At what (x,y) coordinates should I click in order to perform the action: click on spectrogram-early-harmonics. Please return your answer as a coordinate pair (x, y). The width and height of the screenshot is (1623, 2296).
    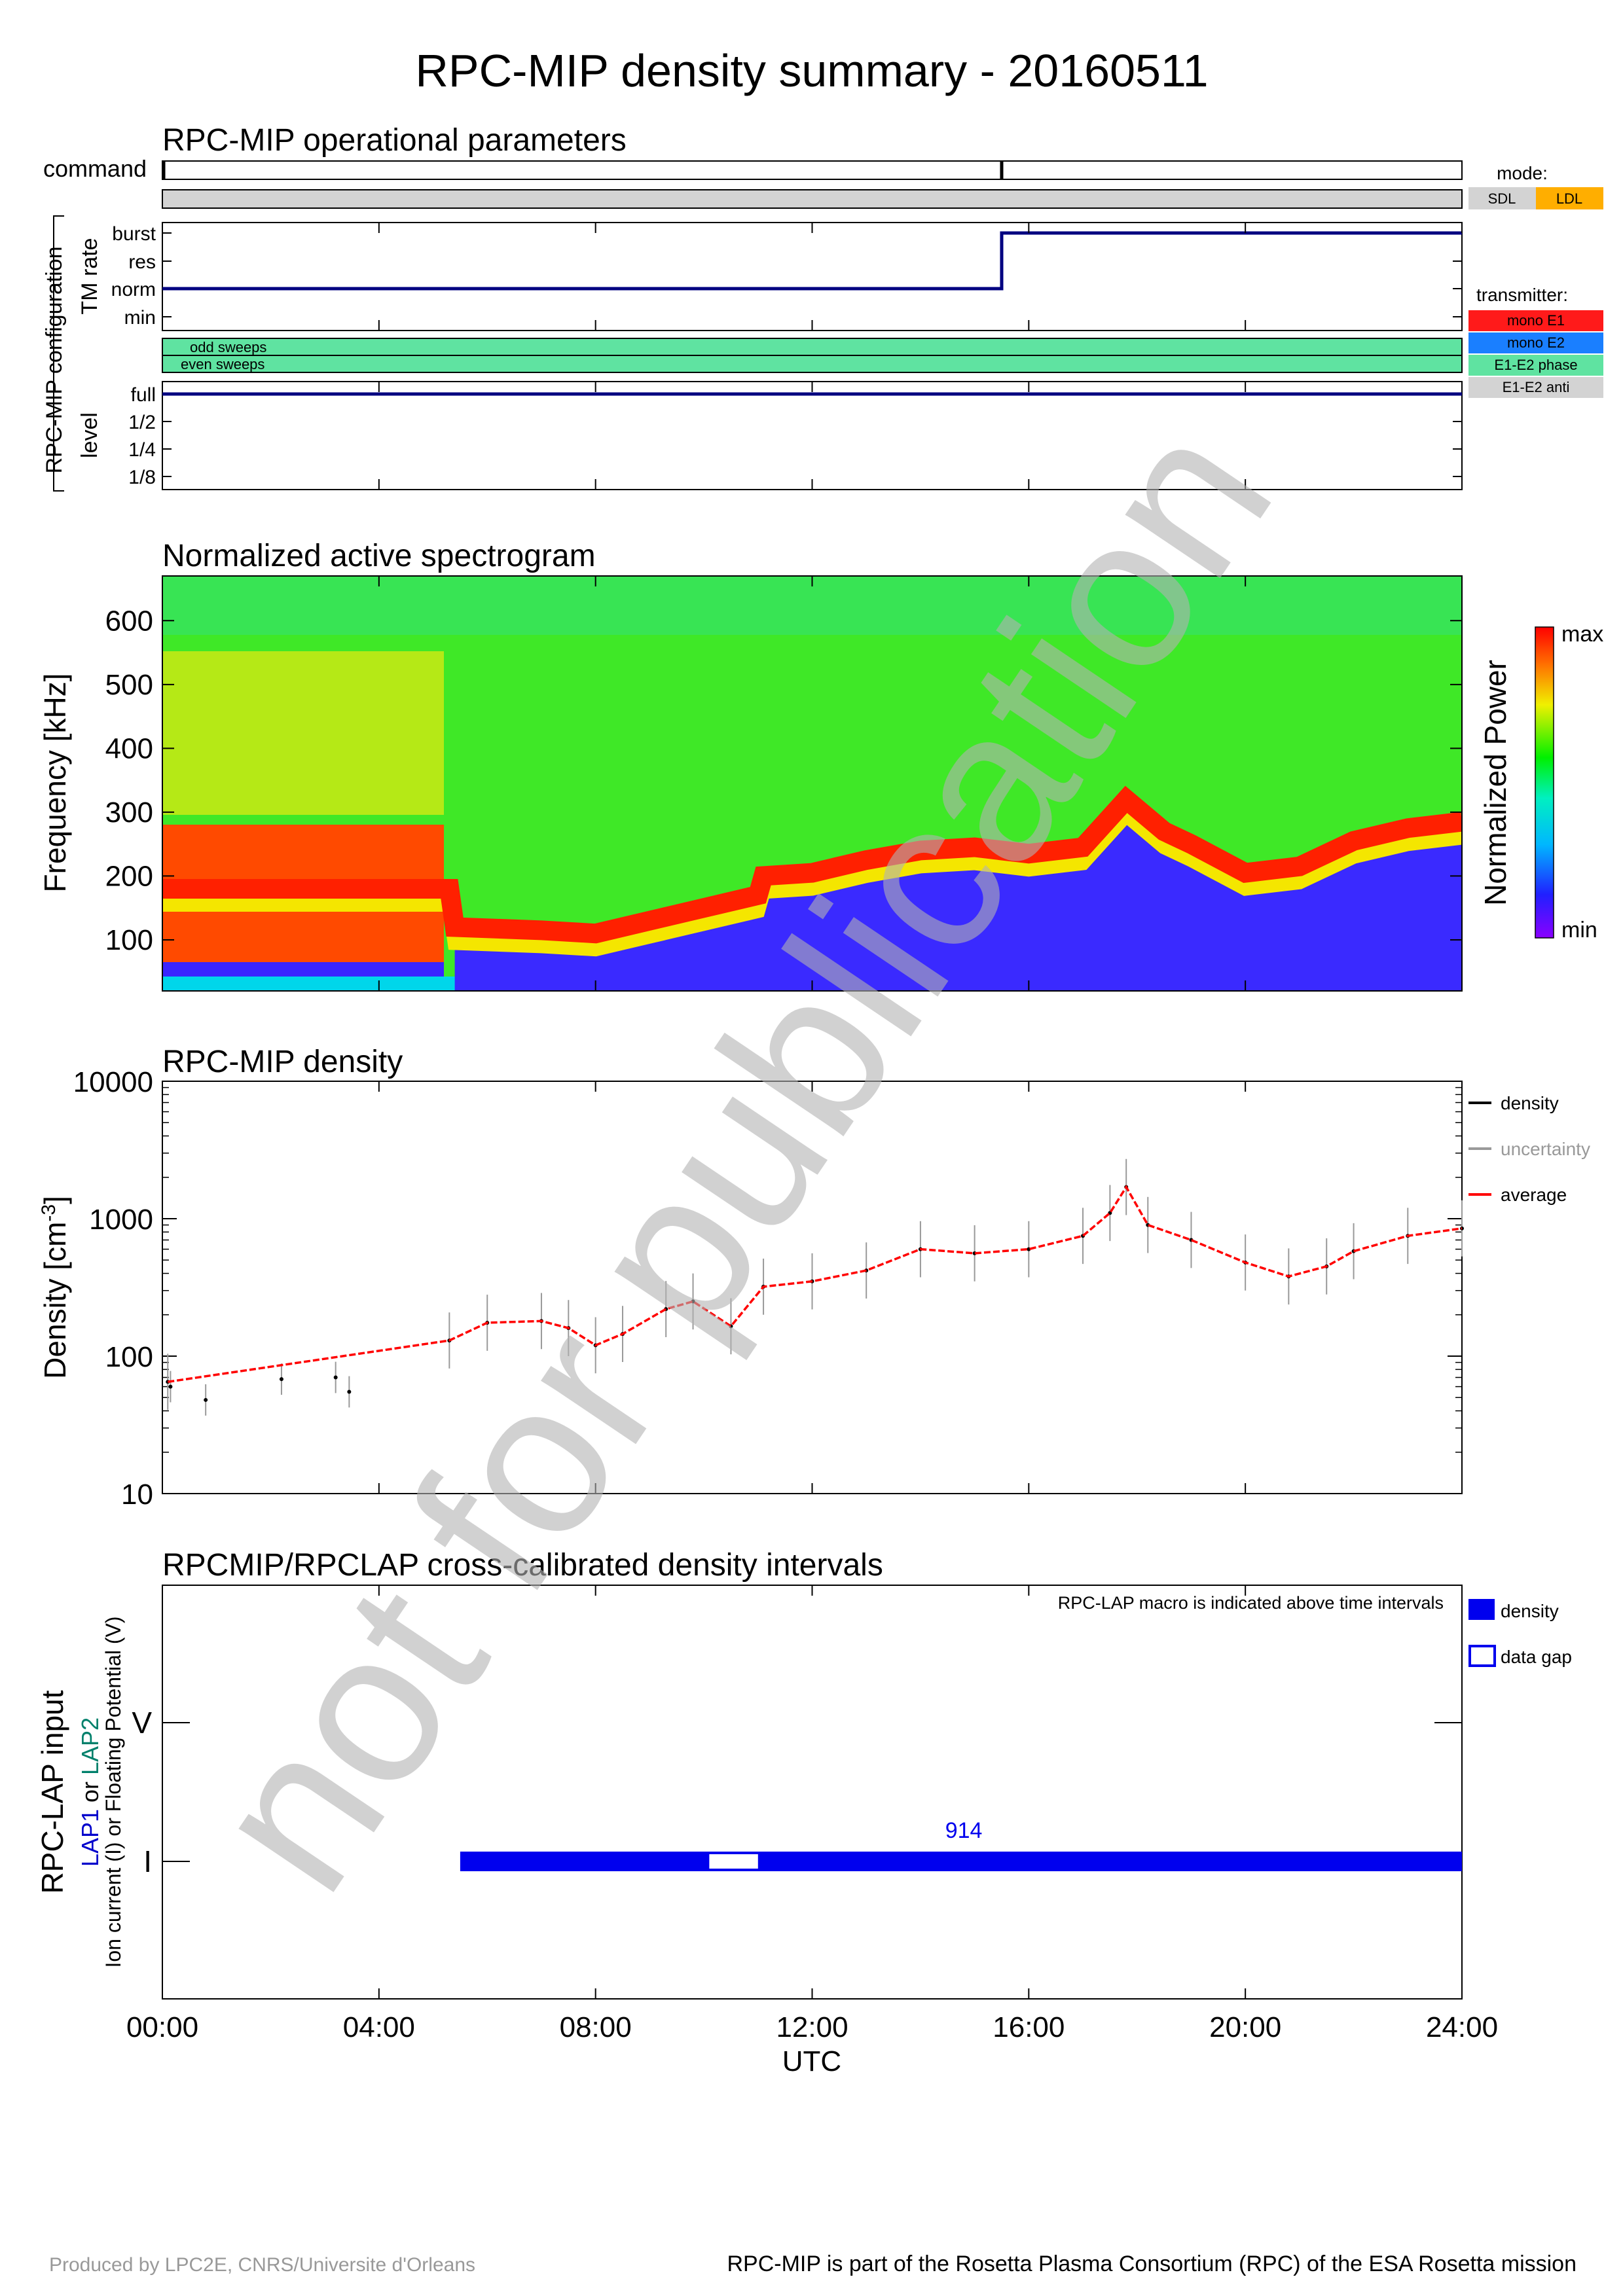
    Looking at the image, I should click on (303, 733).